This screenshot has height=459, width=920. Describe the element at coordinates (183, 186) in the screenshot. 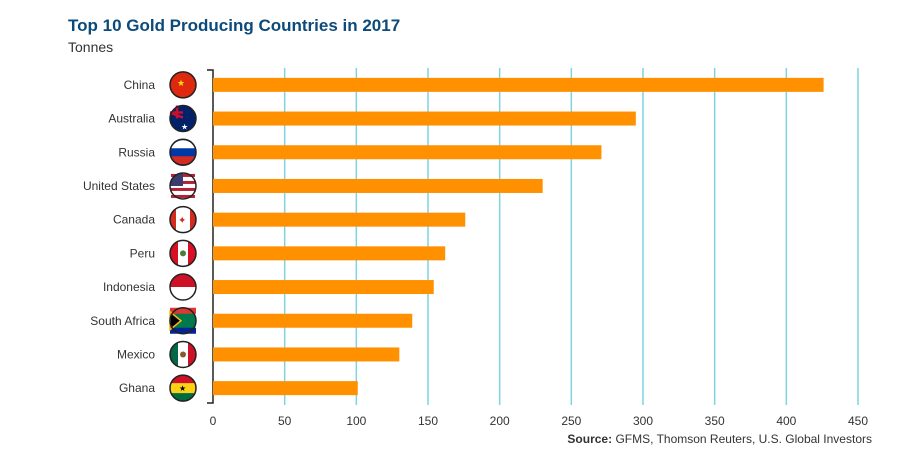

I see `usa-flag-icon` at that location.